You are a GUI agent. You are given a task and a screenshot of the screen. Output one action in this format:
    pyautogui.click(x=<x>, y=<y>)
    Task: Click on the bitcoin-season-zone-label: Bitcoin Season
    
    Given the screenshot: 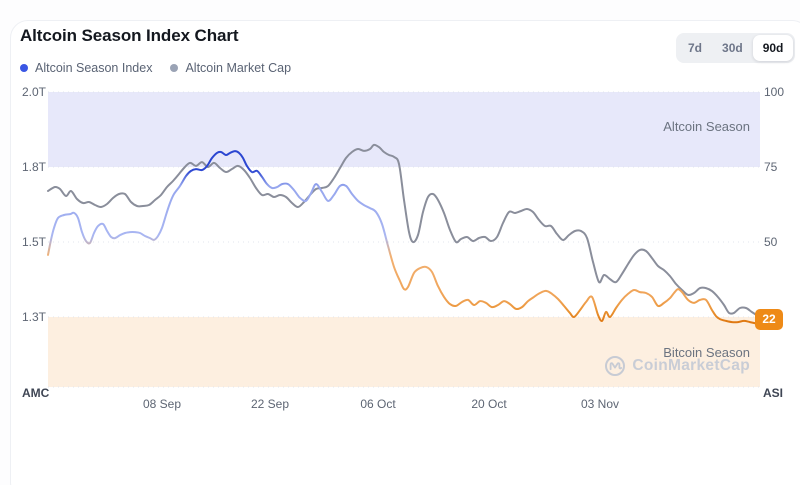 What is the action you would take?
    pyautogui.click(x=706, y=352)
    